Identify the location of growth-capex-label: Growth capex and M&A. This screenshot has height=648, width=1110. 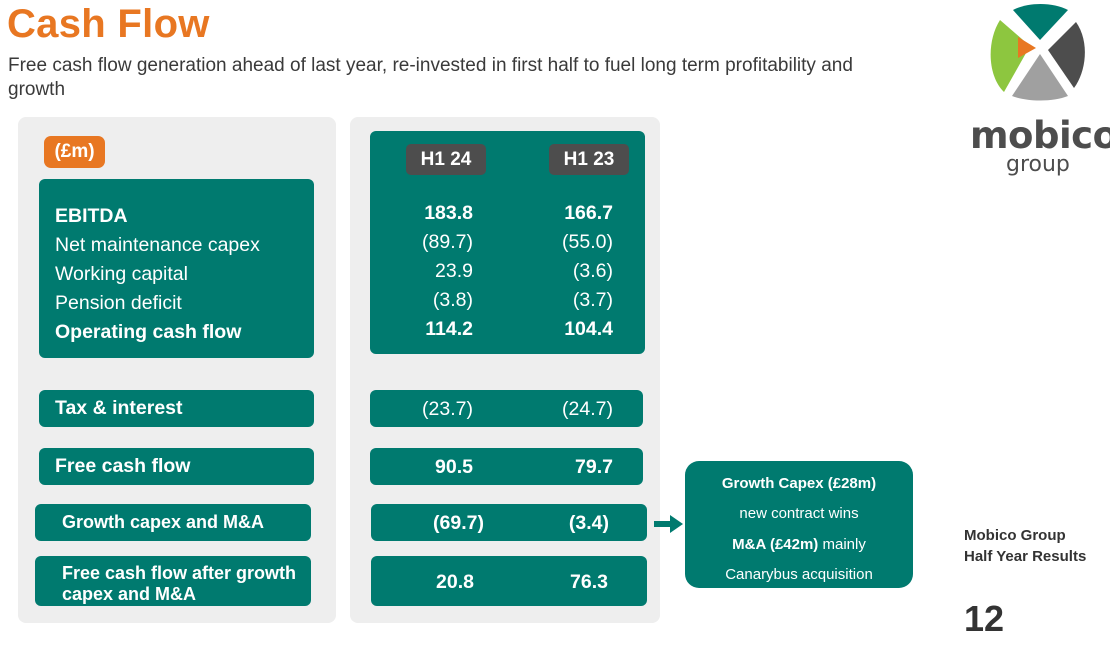
(173, 522).